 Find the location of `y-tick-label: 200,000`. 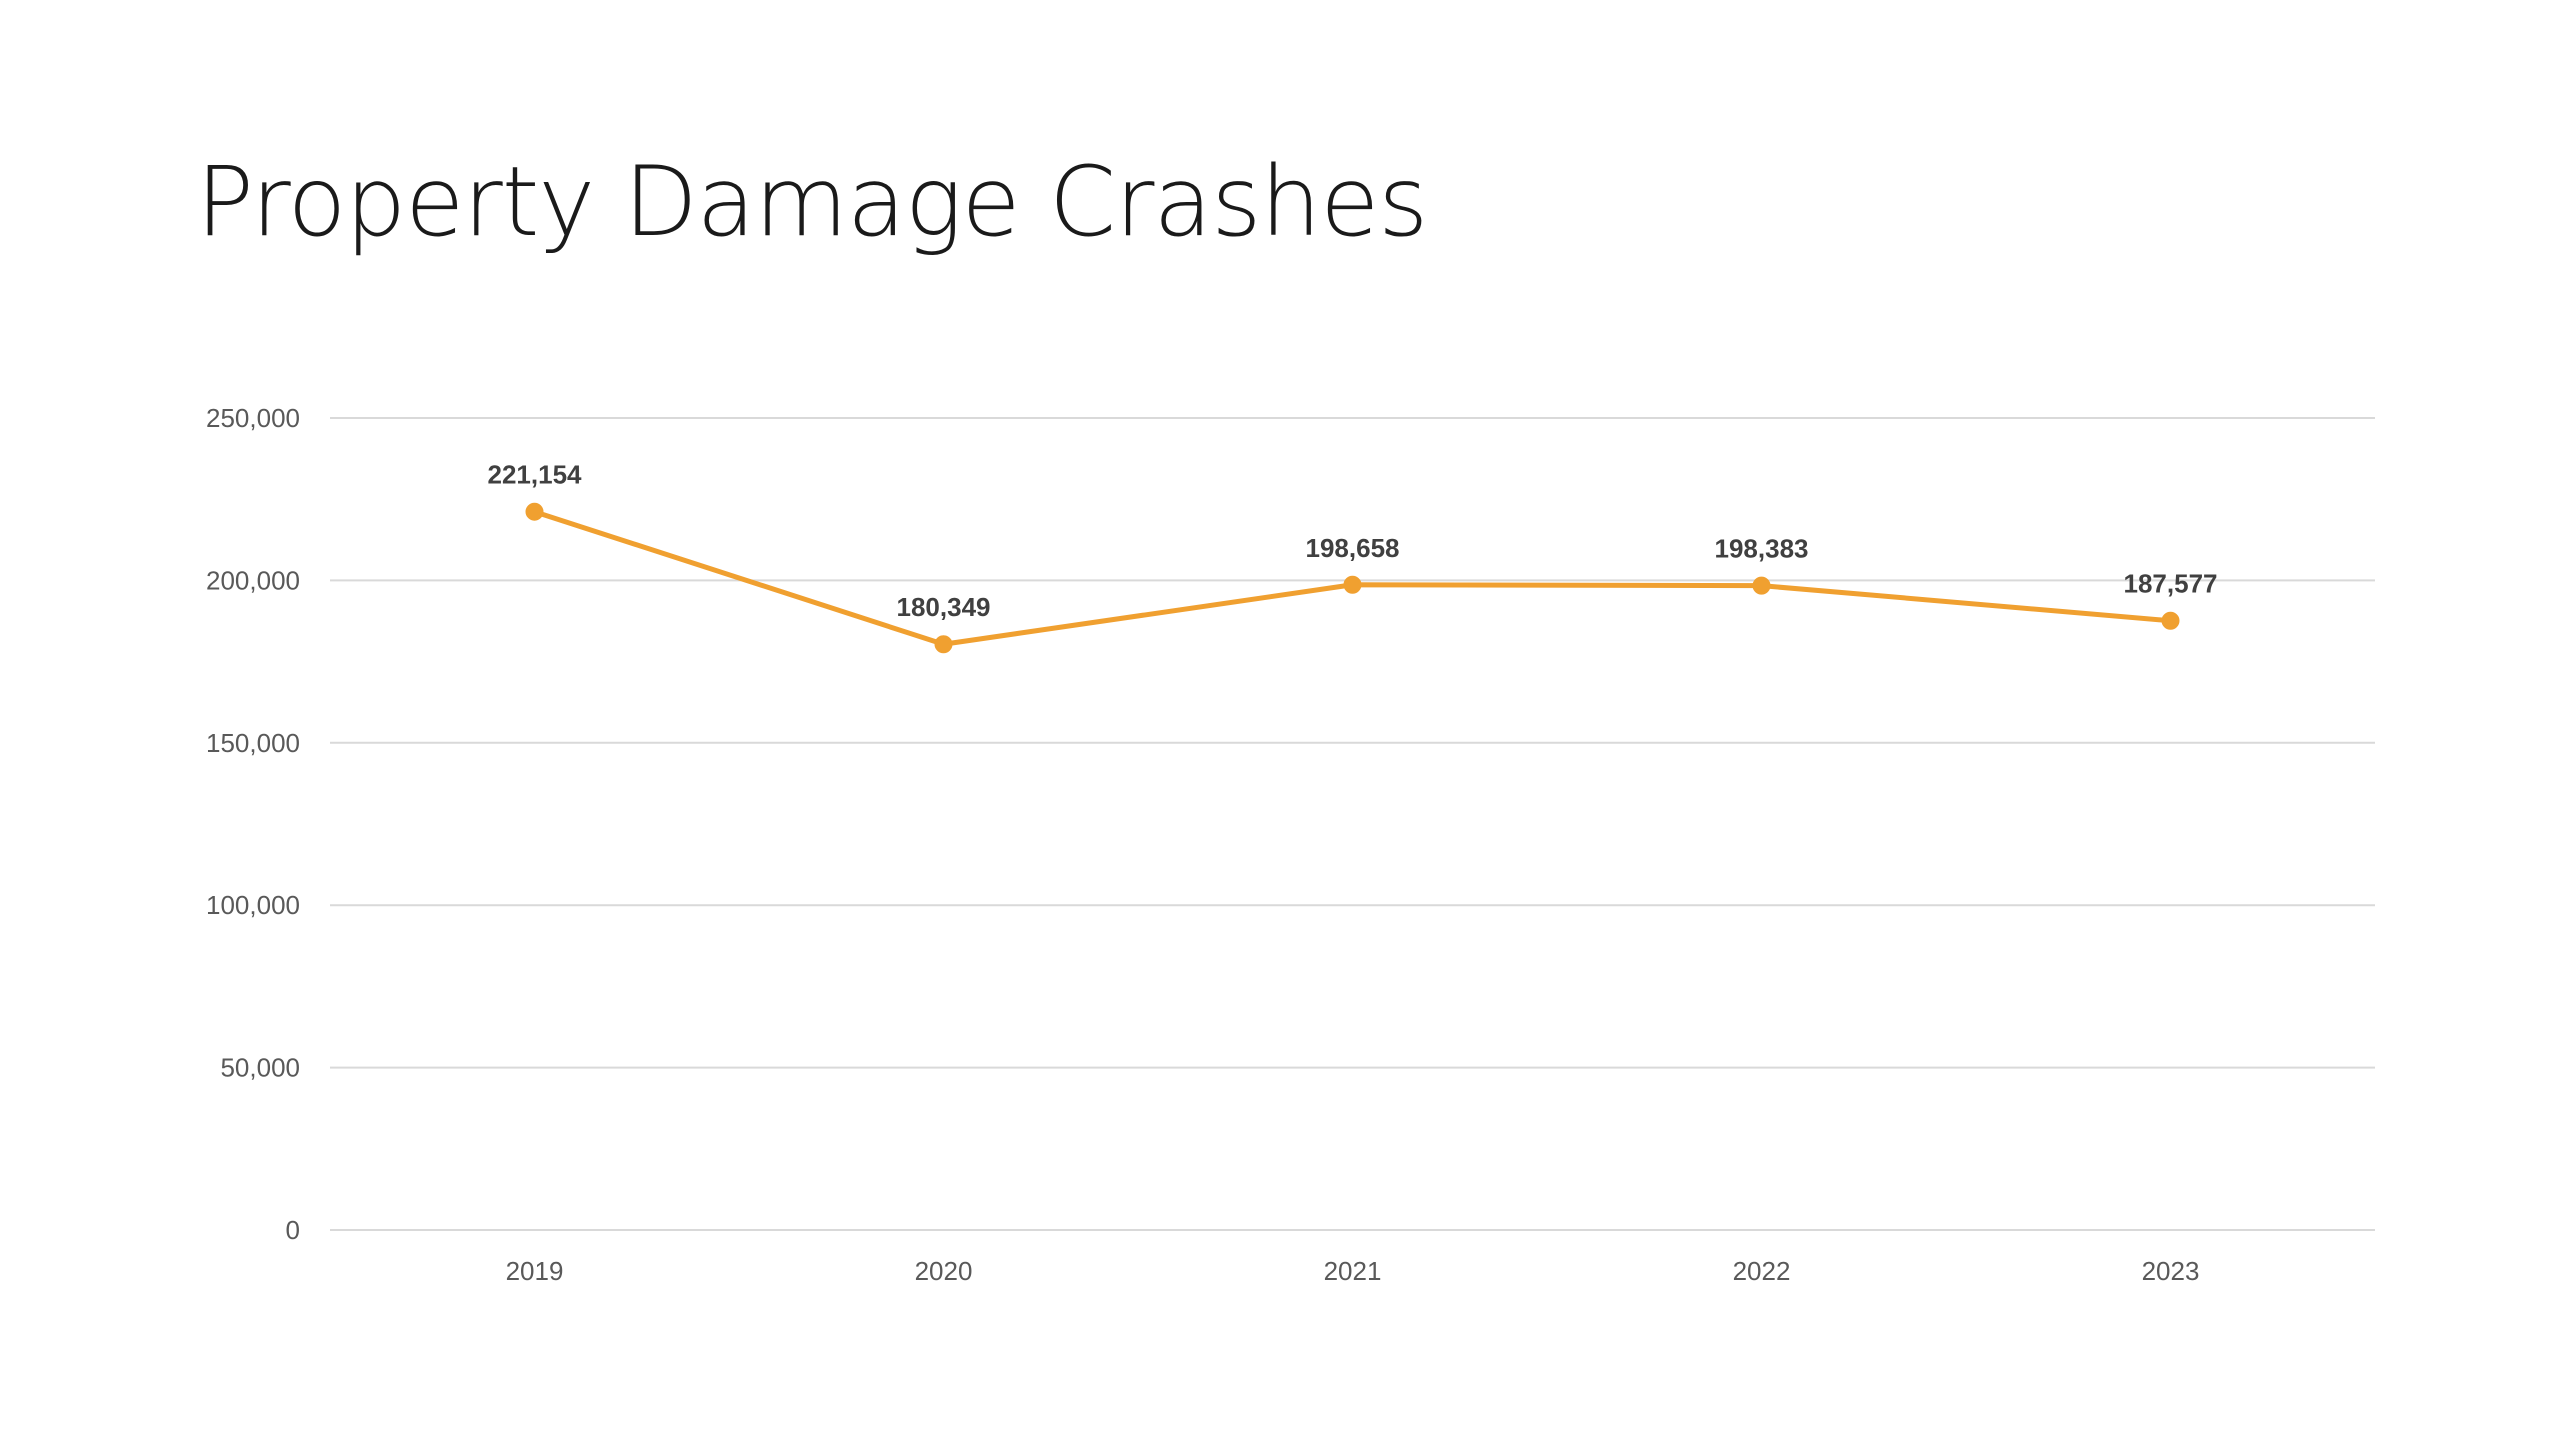

y-tick-label: 200,000 is located at coordinates (253, 580).